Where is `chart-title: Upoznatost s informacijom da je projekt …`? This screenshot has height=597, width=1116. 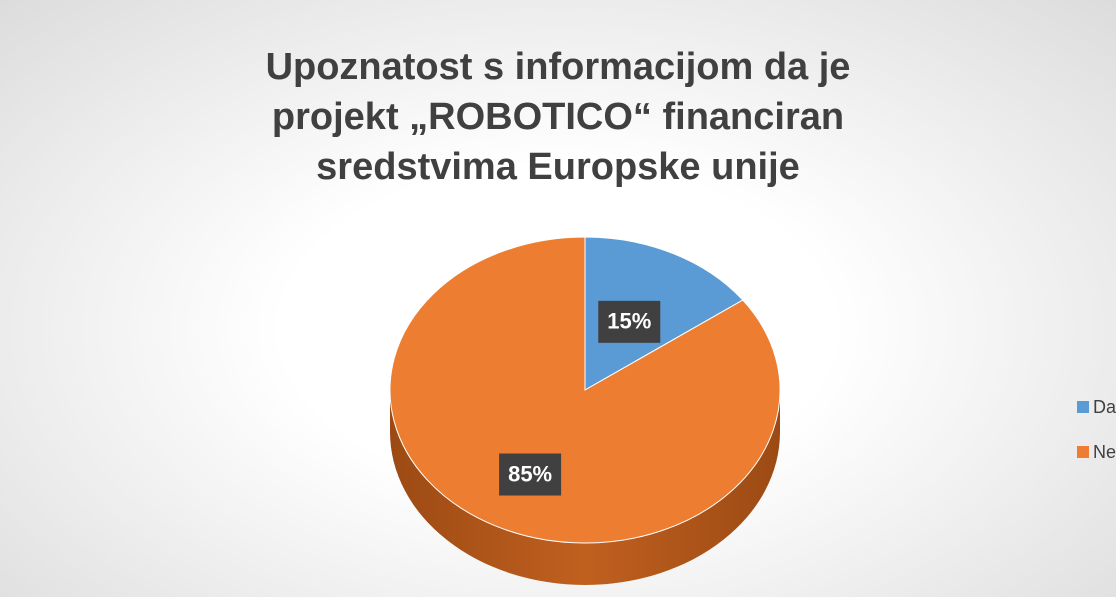
chart-title: Upoznatost s informacijom da je projekt … is located at coordinates (558, 117).